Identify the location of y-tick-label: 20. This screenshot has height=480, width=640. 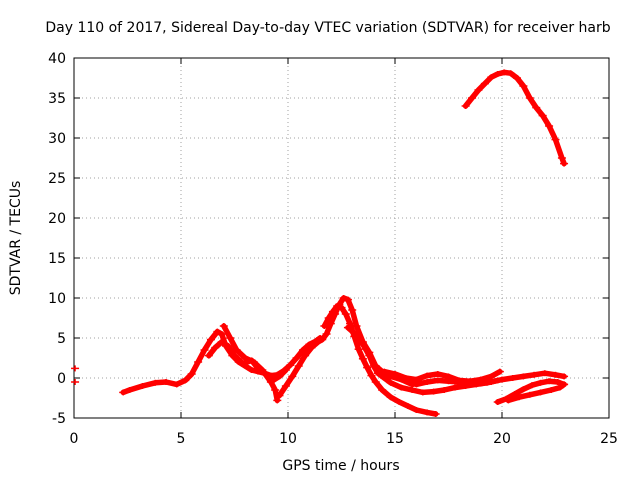
(57, 219).